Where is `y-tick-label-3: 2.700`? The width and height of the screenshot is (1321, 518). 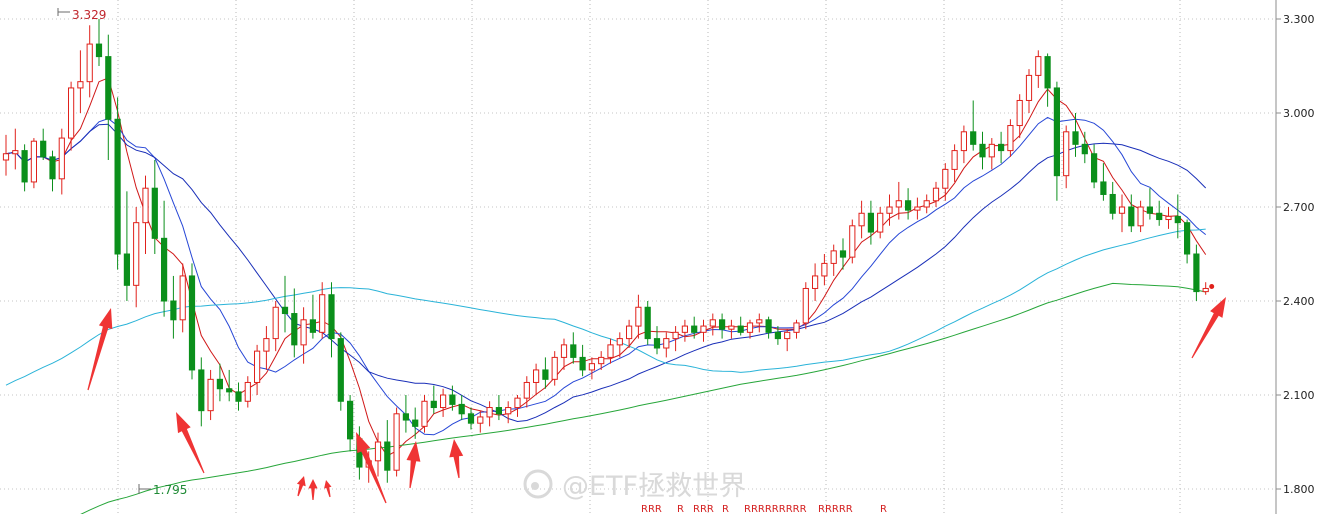 y-tick-label-3: 2.700 is located at coordinates (1299, 207).